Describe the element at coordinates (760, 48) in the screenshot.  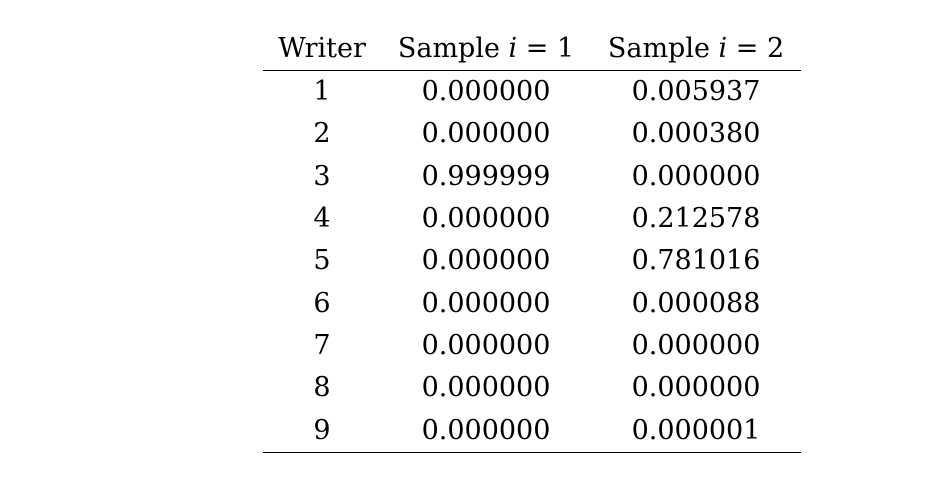
I see `header-sample-2-suffix: = 2` at that location.